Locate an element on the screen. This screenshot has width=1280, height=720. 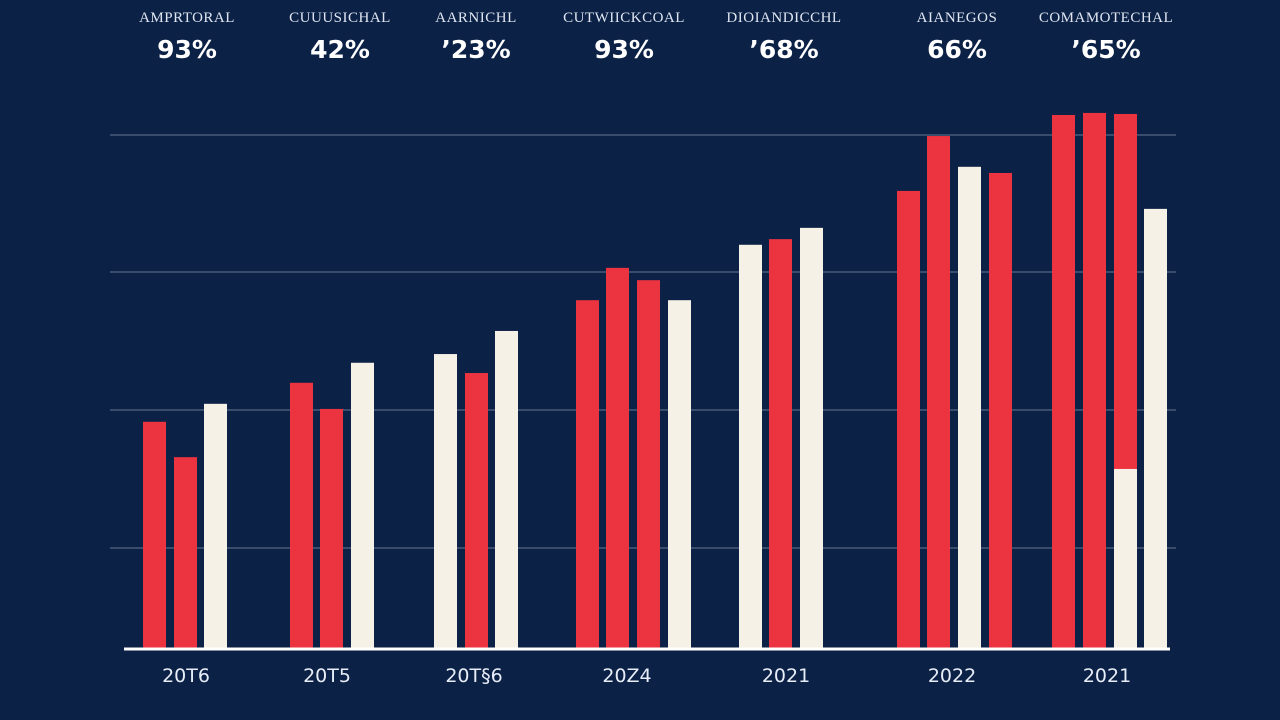
kpi-value: ’23% is located at coordinates (476, 49).